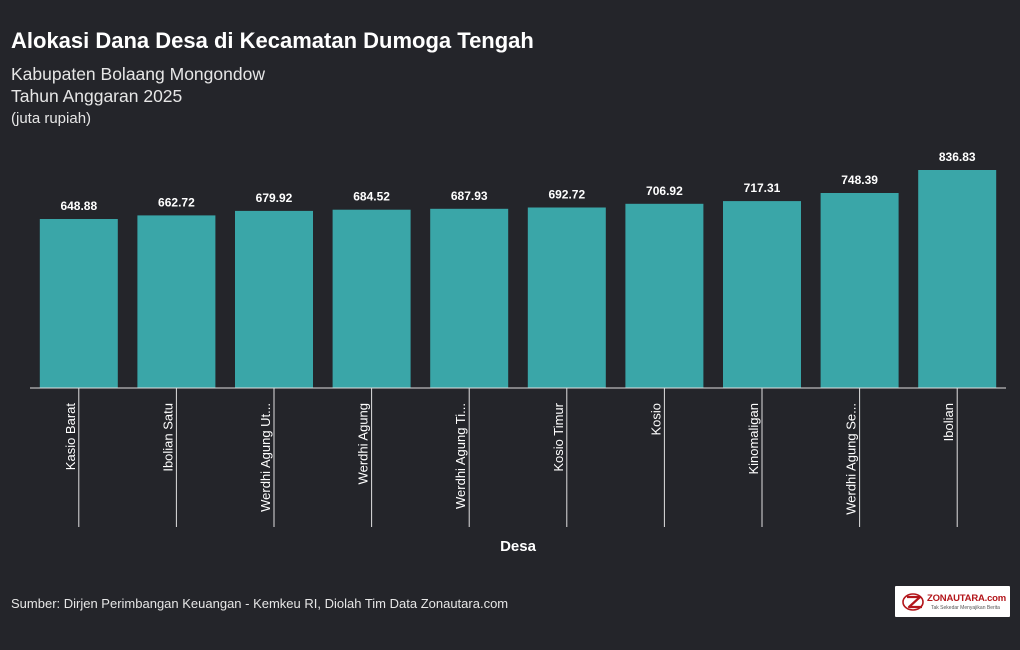  What do you see at coordinates (51, 118) in the screenshot?
I see `unit-label: (juta rupiah)` at bounding box center [51, 118].